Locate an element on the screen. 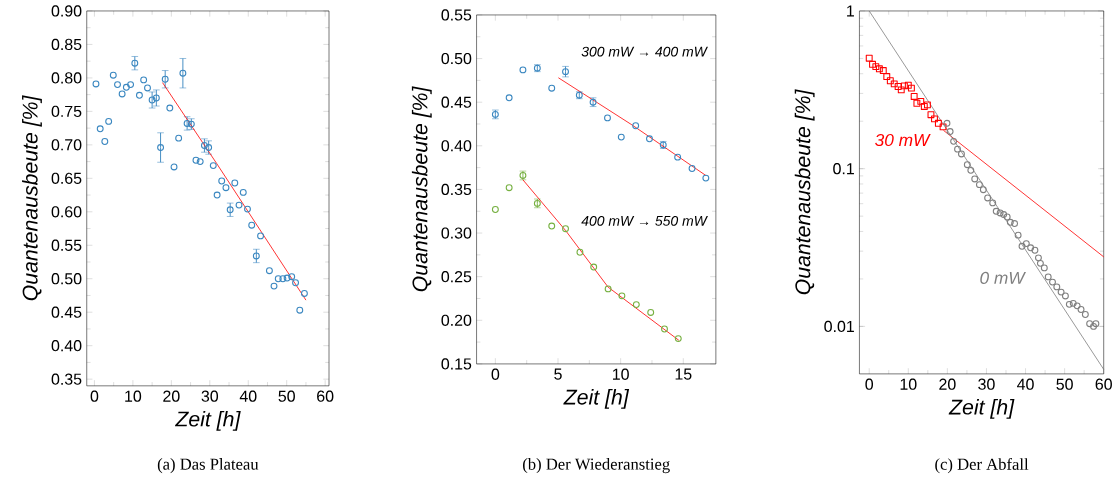 This screenshot has height=484, width=1117. y-tick-label: 0.1 is located at coordinates (843, 169).